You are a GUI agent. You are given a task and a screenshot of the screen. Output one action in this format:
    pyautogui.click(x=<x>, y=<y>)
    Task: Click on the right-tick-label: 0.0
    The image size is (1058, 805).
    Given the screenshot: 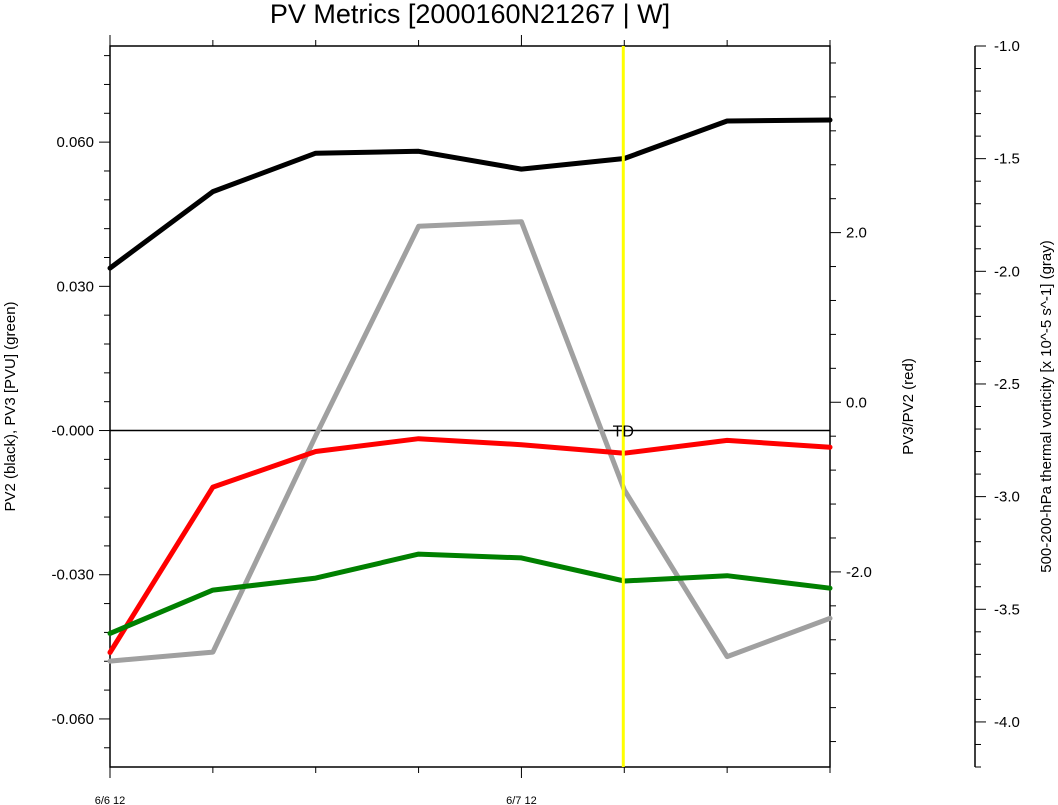 What is the action you would take?
    pyautogui.click(x=856, y=402)
    